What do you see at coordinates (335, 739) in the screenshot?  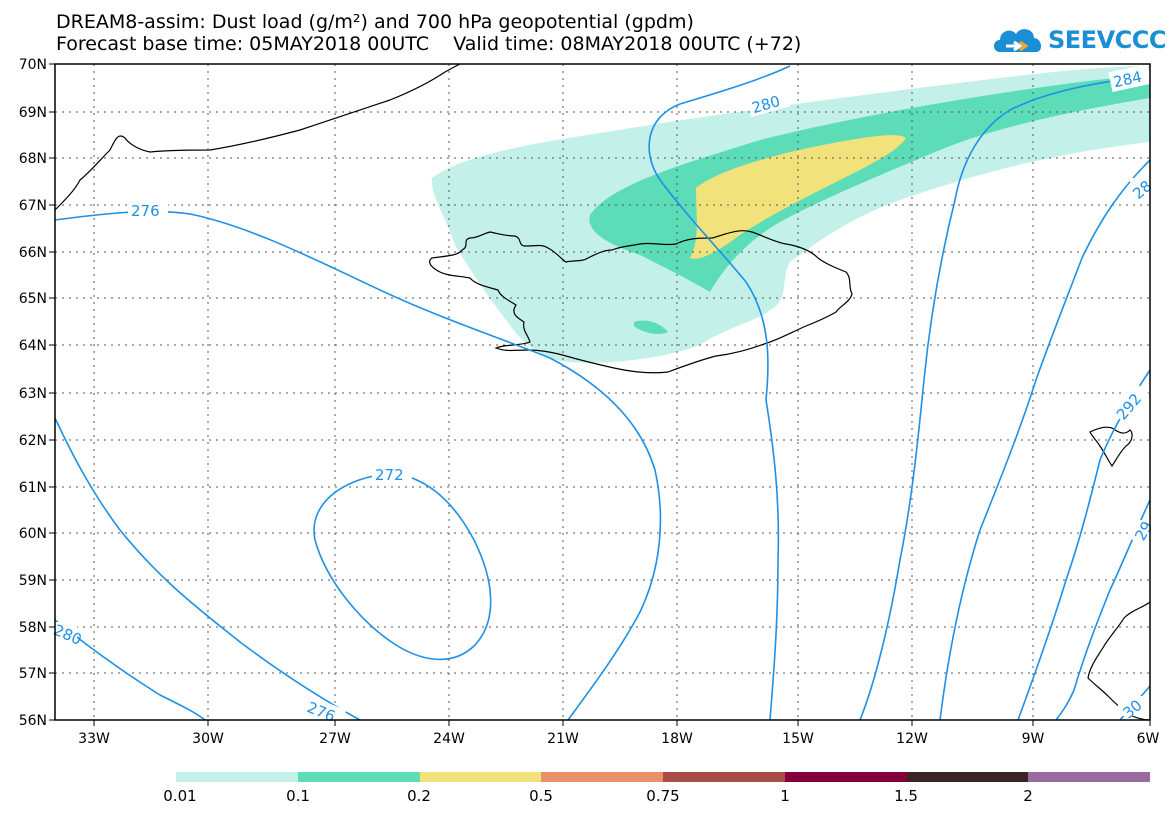 I see `lon-label-27w: 27W` at bounding box center [335, 739].